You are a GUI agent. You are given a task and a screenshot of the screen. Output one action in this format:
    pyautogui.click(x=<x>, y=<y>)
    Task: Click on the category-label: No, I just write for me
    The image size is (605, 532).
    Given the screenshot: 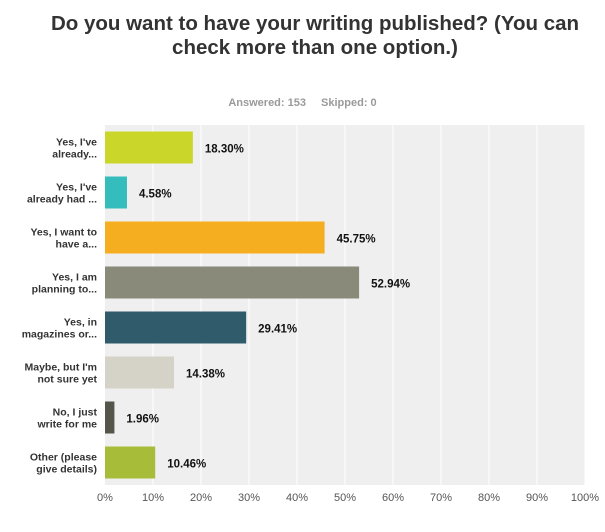 What is the action you would take?
    pyautogui.click(x=66, y=419)
    